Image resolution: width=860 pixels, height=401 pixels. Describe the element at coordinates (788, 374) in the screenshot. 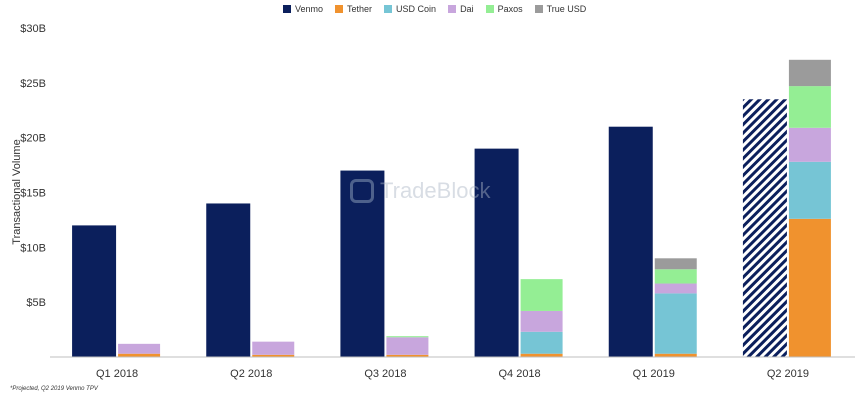

I see `x-tick-label: Q2 2019` at that location.